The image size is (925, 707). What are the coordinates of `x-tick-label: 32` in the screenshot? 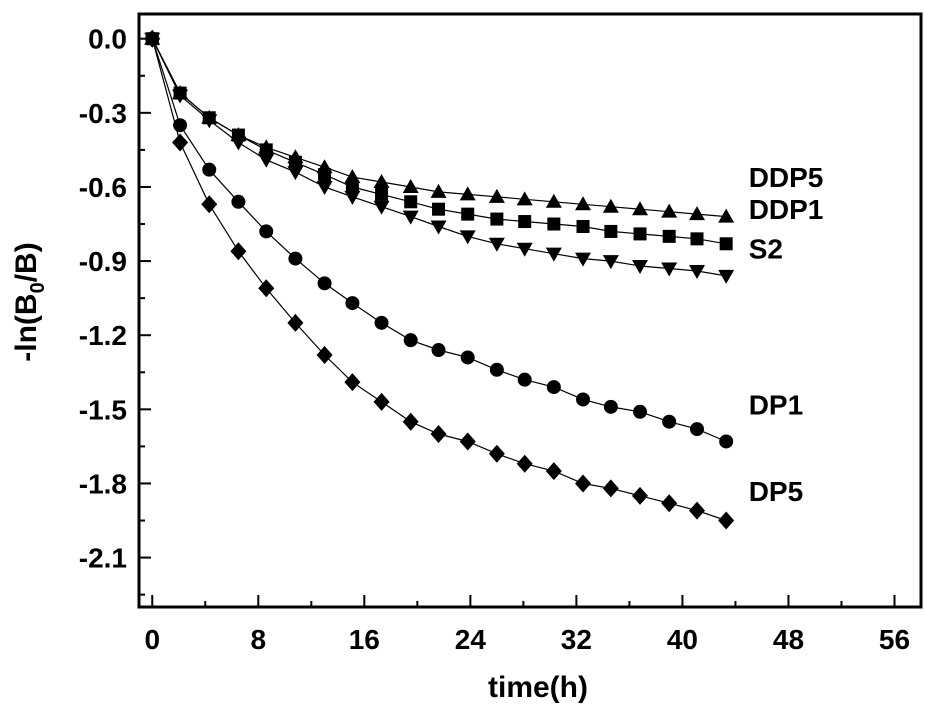 It's located at (576, 639).